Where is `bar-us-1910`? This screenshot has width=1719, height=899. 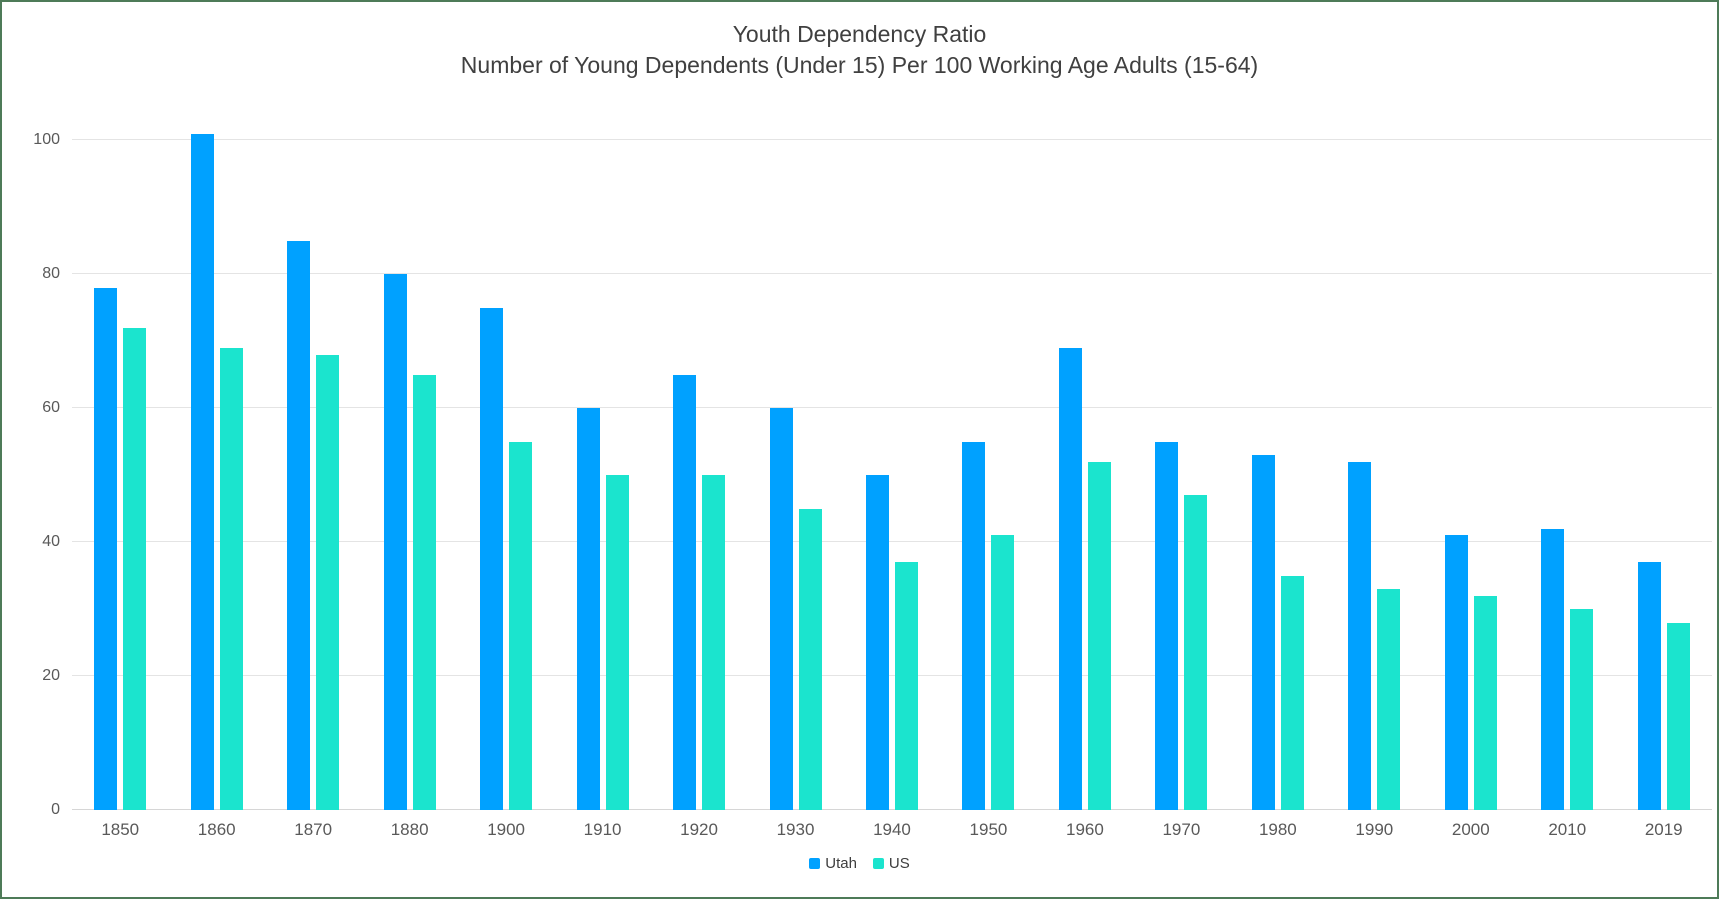 bar-us-1910 is located at coordinates (617, 642).